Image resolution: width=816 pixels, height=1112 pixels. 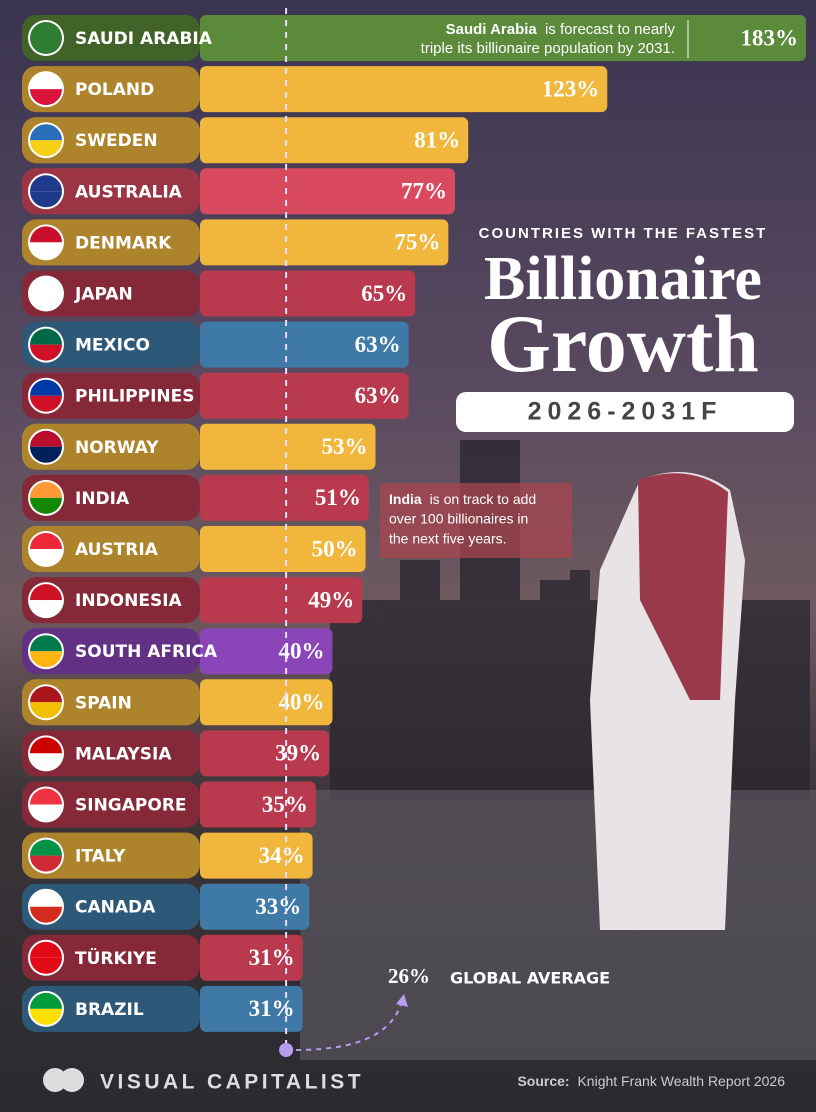 What do you see at coordinates (417, 242) in the screenshot?
I see `value-label: 75%` at bounding box center [417, 242].